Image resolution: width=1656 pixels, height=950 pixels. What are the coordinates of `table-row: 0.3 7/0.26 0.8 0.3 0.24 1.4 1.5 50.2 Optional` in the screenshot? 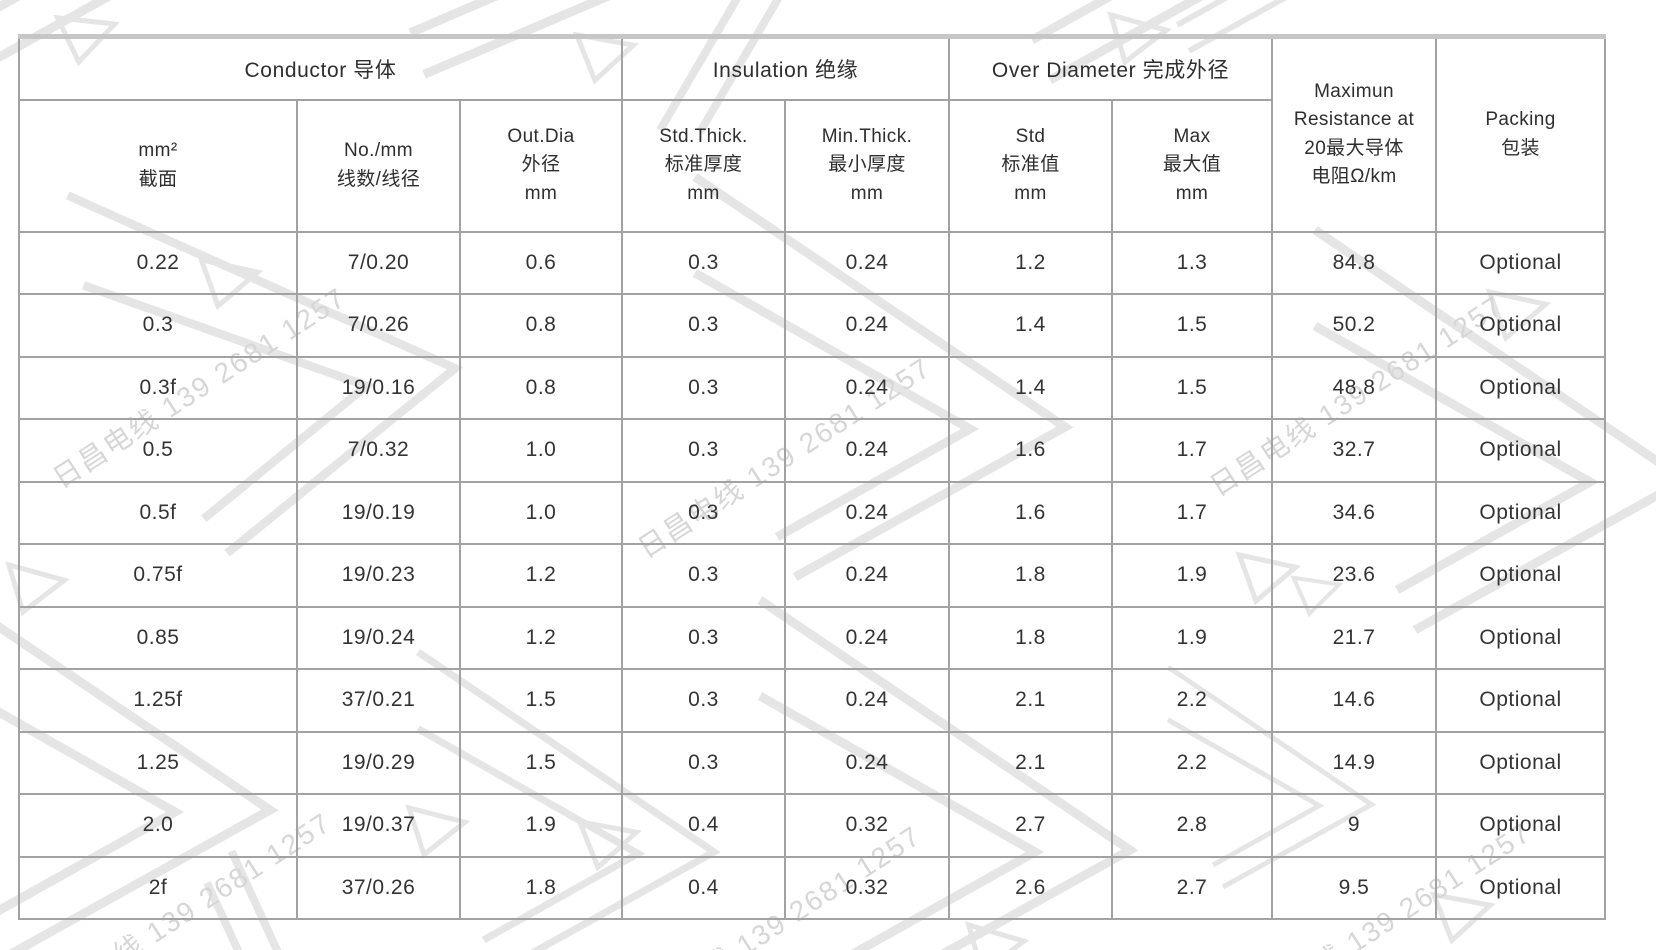 It's located at (812, 325).